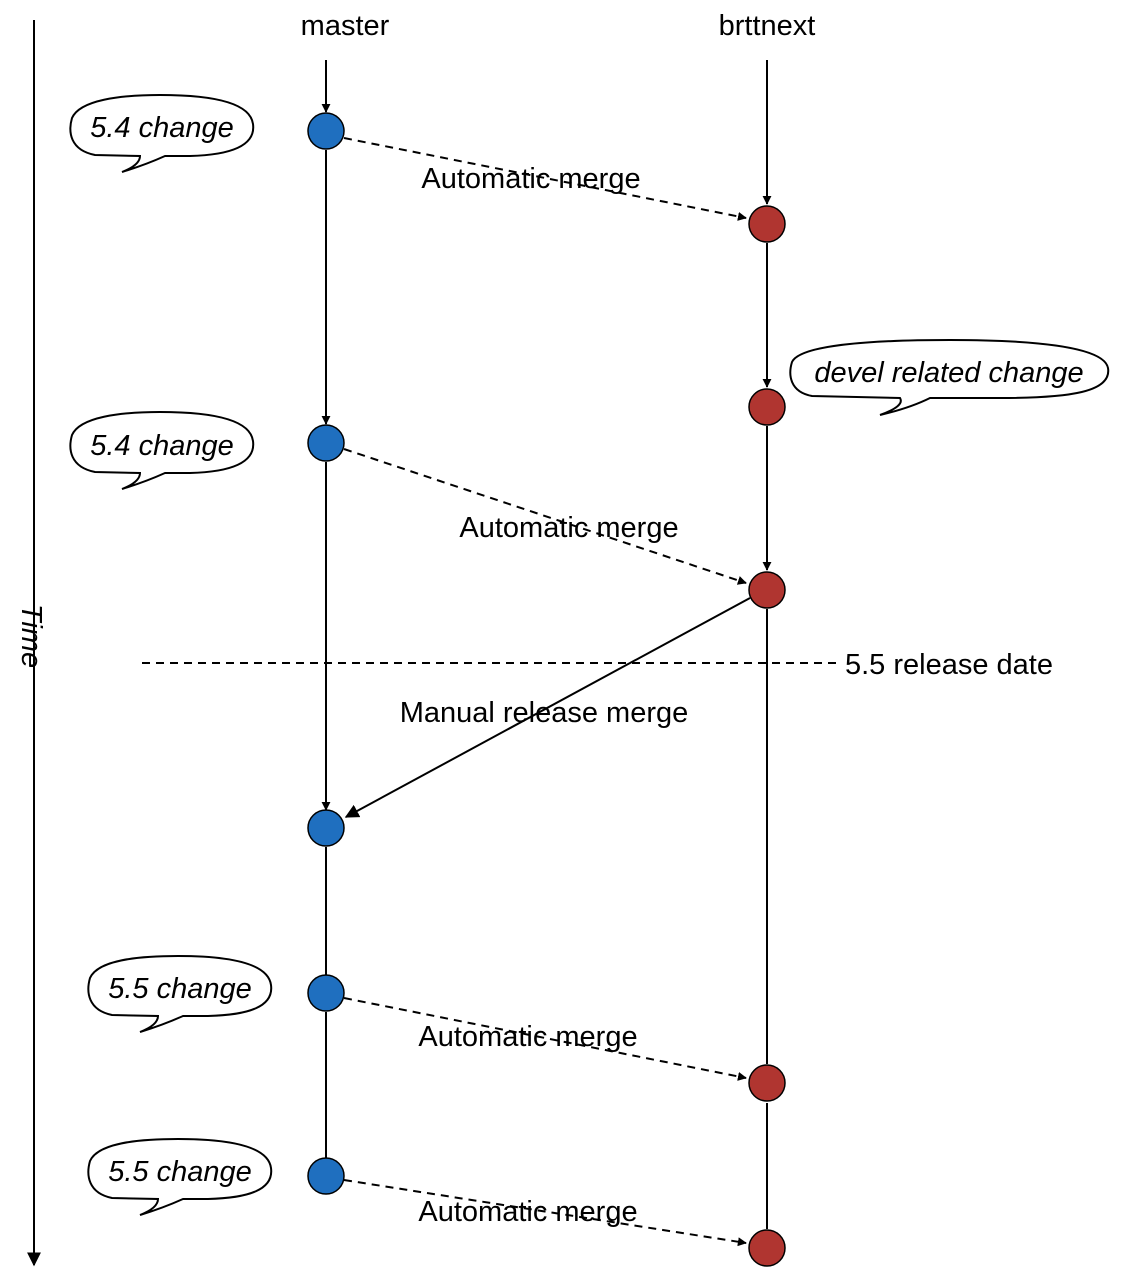 This screenshot has height=1278, width=1129. What do you see at coordinates (949, 665) in the screenshot?
I see `release-date-label: 5.5 release date` at bounding box center [949, 665].